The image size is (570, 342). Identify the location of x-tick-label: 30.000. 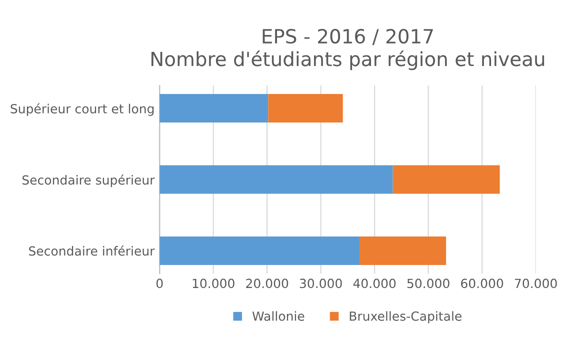
(321, 283).